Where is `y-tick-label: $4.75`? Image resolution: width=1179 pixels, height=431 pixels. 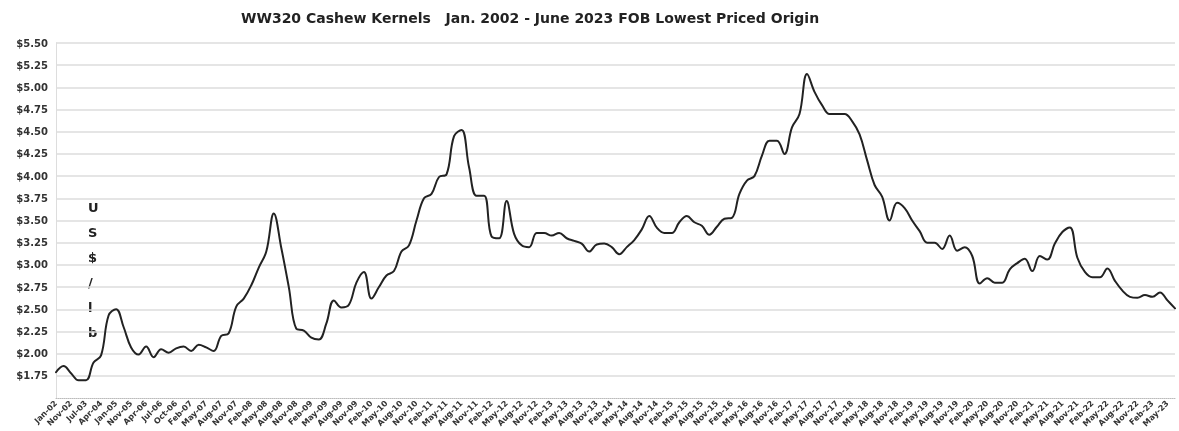
y-tick-label: $4.75 is located at coordinates (32, 110).